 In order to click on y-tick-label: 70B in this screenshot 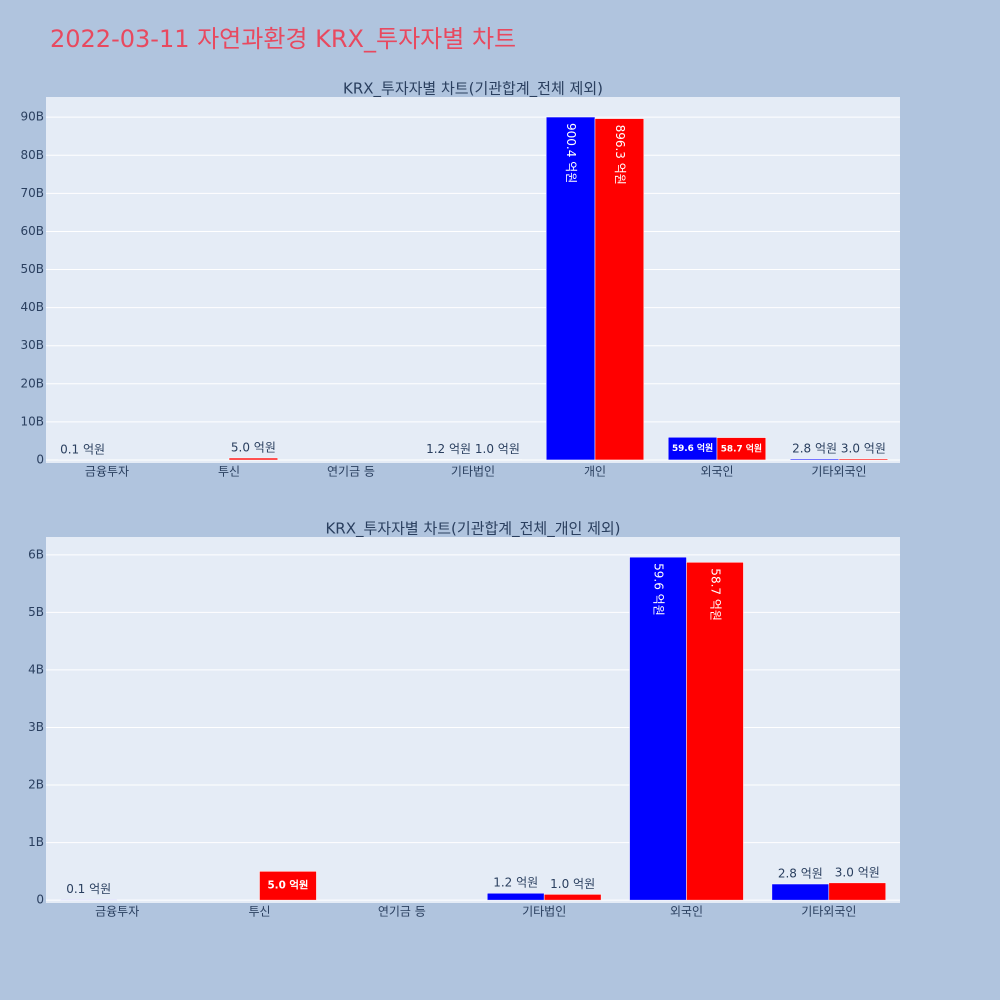, I will do `click(32, 193)`.